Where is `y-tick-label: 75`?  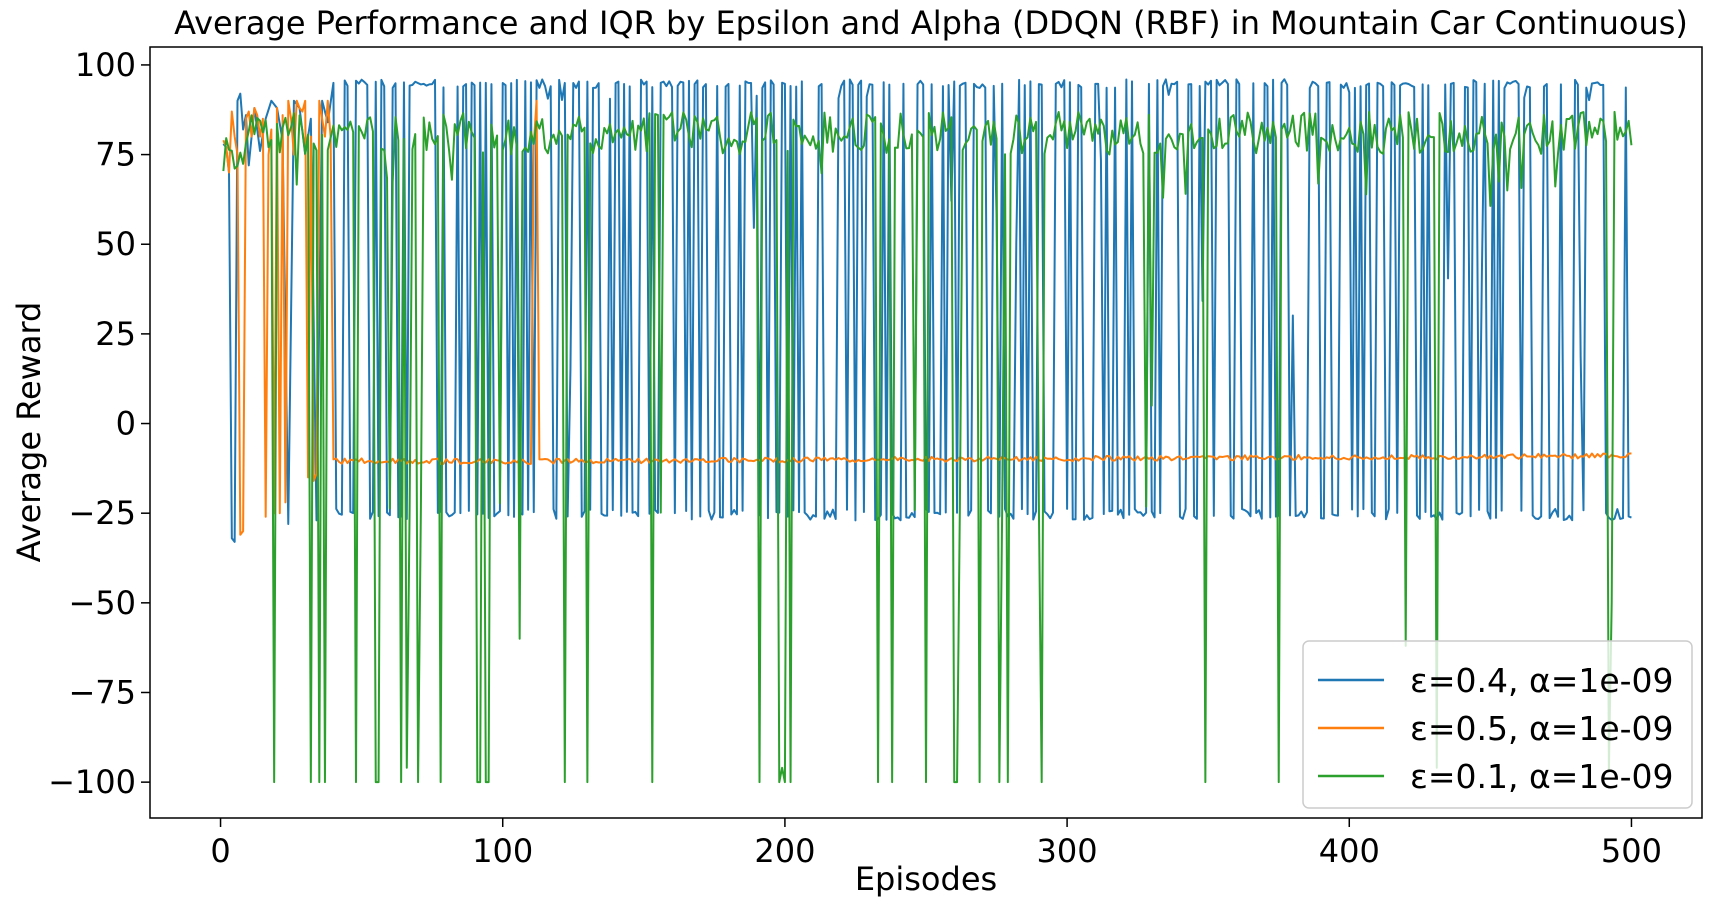
y-tick-label: 75 is located at coordinates (115, 155).